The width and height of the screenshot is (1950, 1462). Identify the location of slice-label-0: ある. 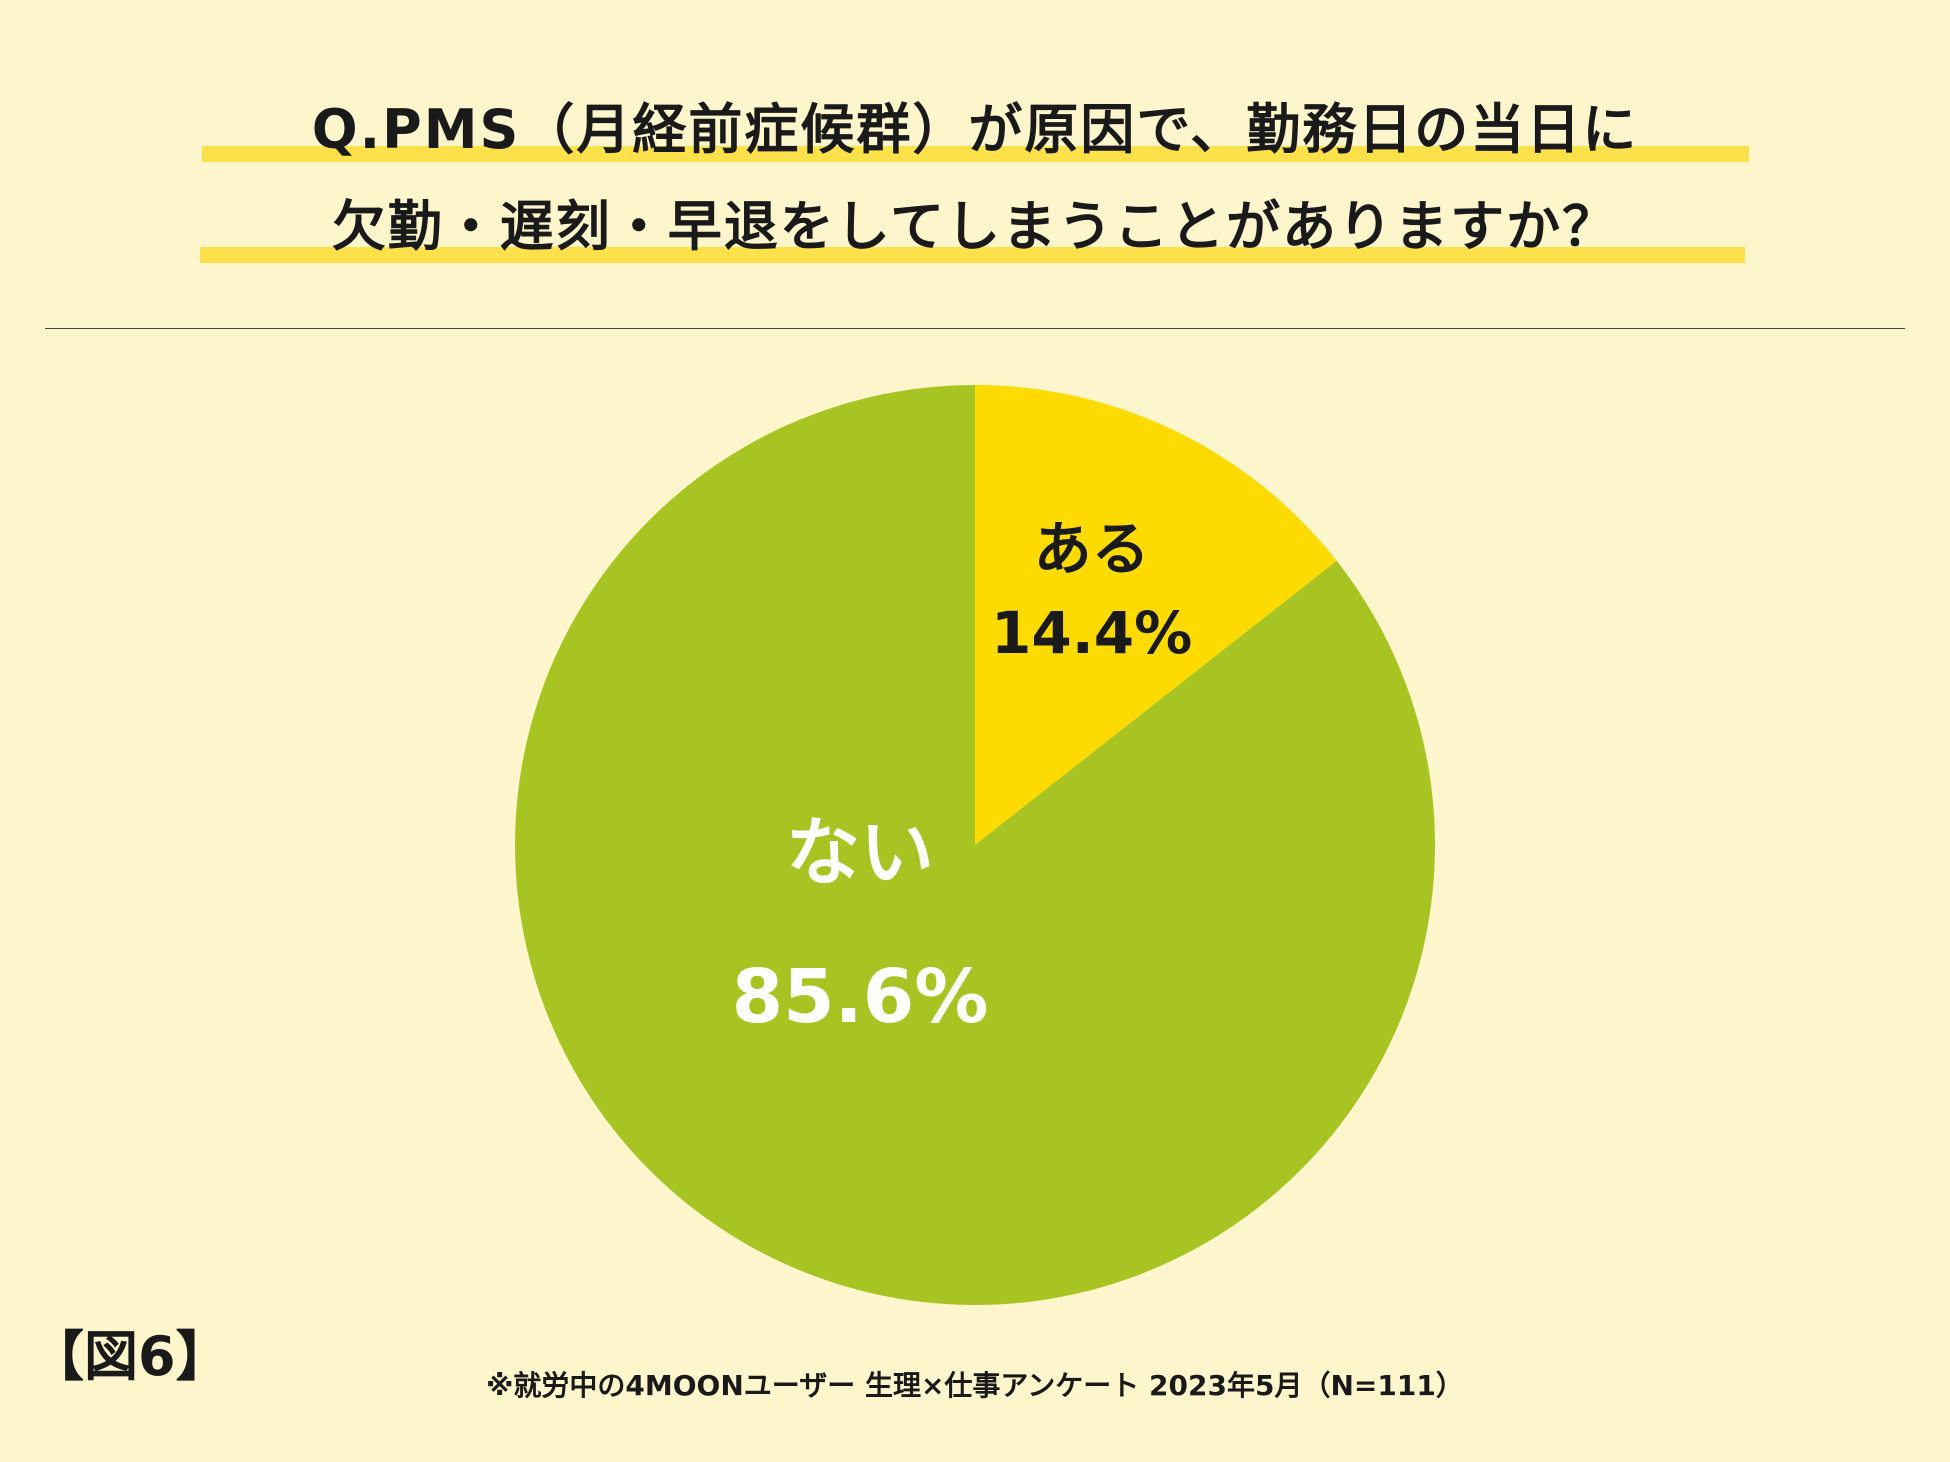
(1092, 549).